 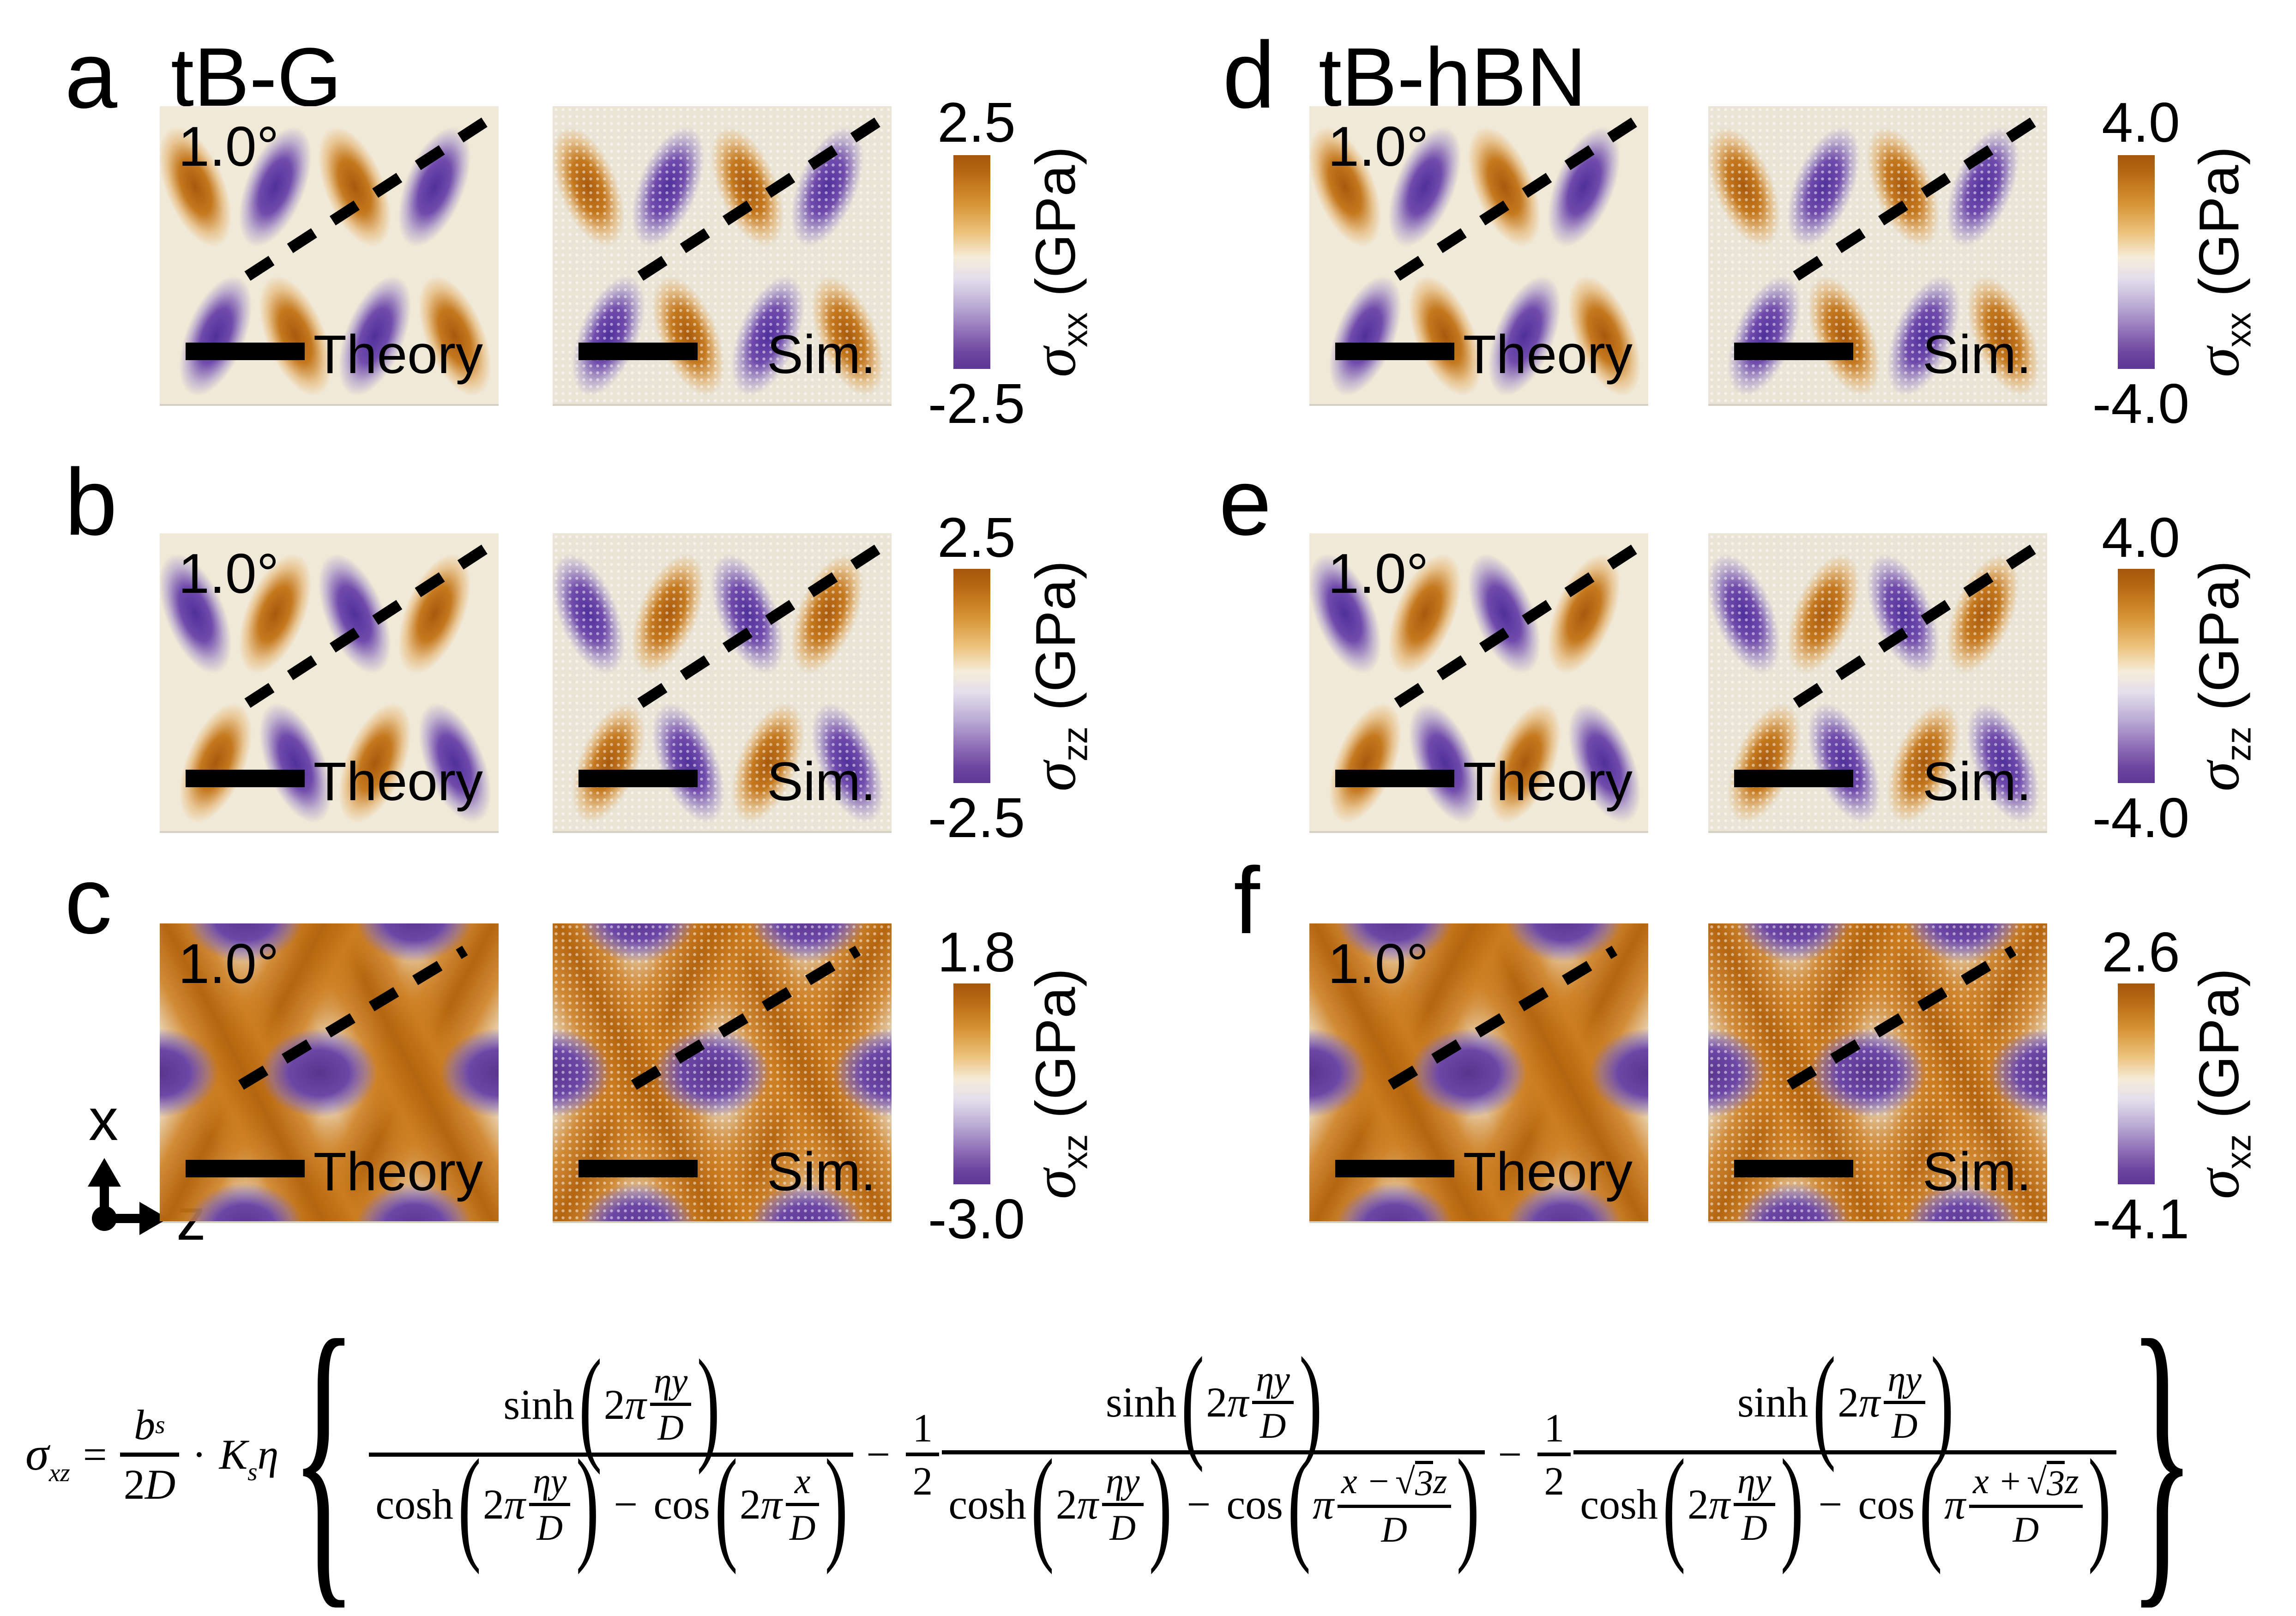 What do you see at coordinates (1877, 1073) in the screenshot?
I see `map-f-sim: Sim.` at bounding box center [1877, 1073].